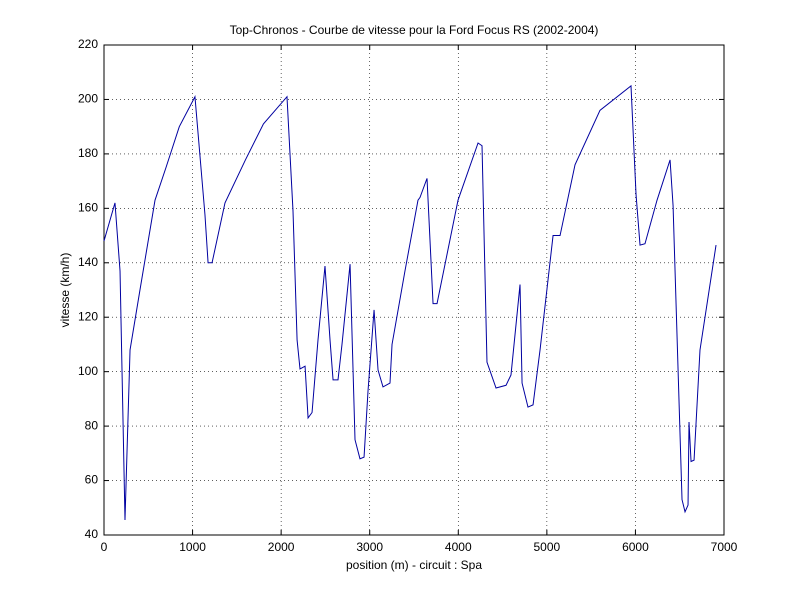 Image resolution: width=800 pixels, height=606 pixels. Describe the element at coordinates (92, 534) in the screenshot. I see `y-tick-label: 40` at that location.